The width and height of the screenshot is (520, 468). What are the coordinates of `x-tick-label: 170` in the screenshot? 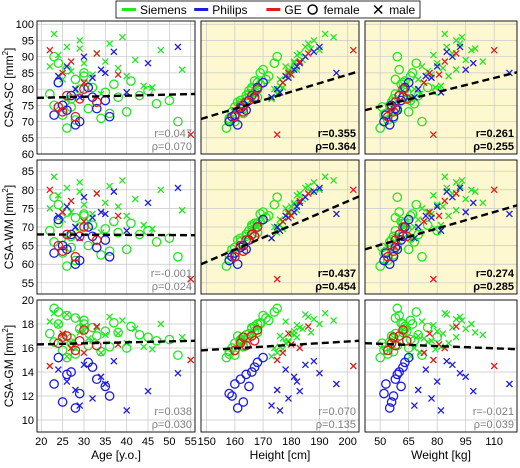 It's located at (263, 442).